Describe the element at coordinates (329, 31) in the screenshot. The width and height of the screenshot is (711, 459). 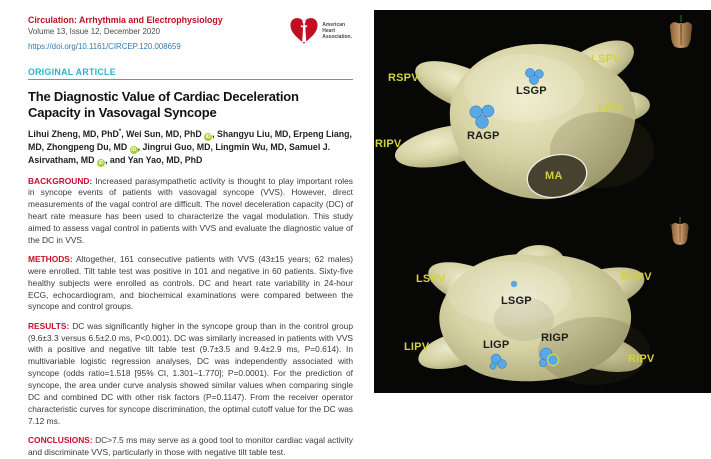
I see `aha-logo-line2: Heart` at that location.